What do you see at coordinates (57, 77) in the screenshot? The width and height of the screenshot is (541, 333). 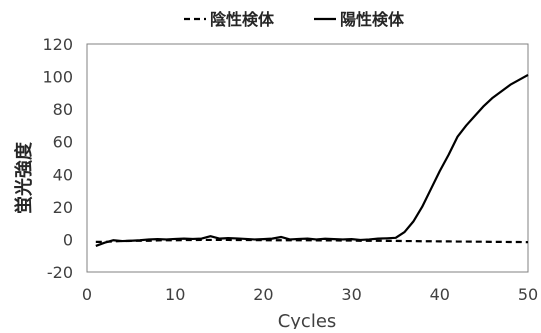 I see `y-tick-label: 100` at bounding box center [57, 77].